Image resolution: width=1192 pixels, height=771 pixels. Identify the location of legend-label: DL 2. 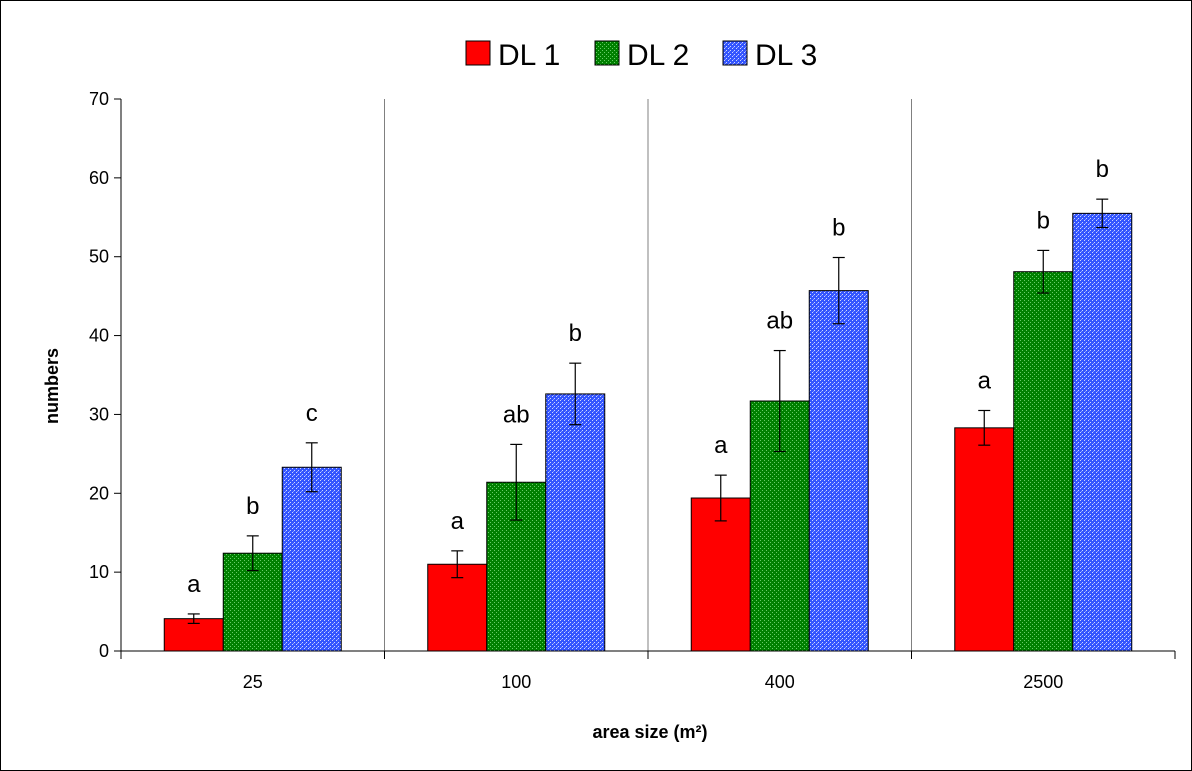
(658, 55).